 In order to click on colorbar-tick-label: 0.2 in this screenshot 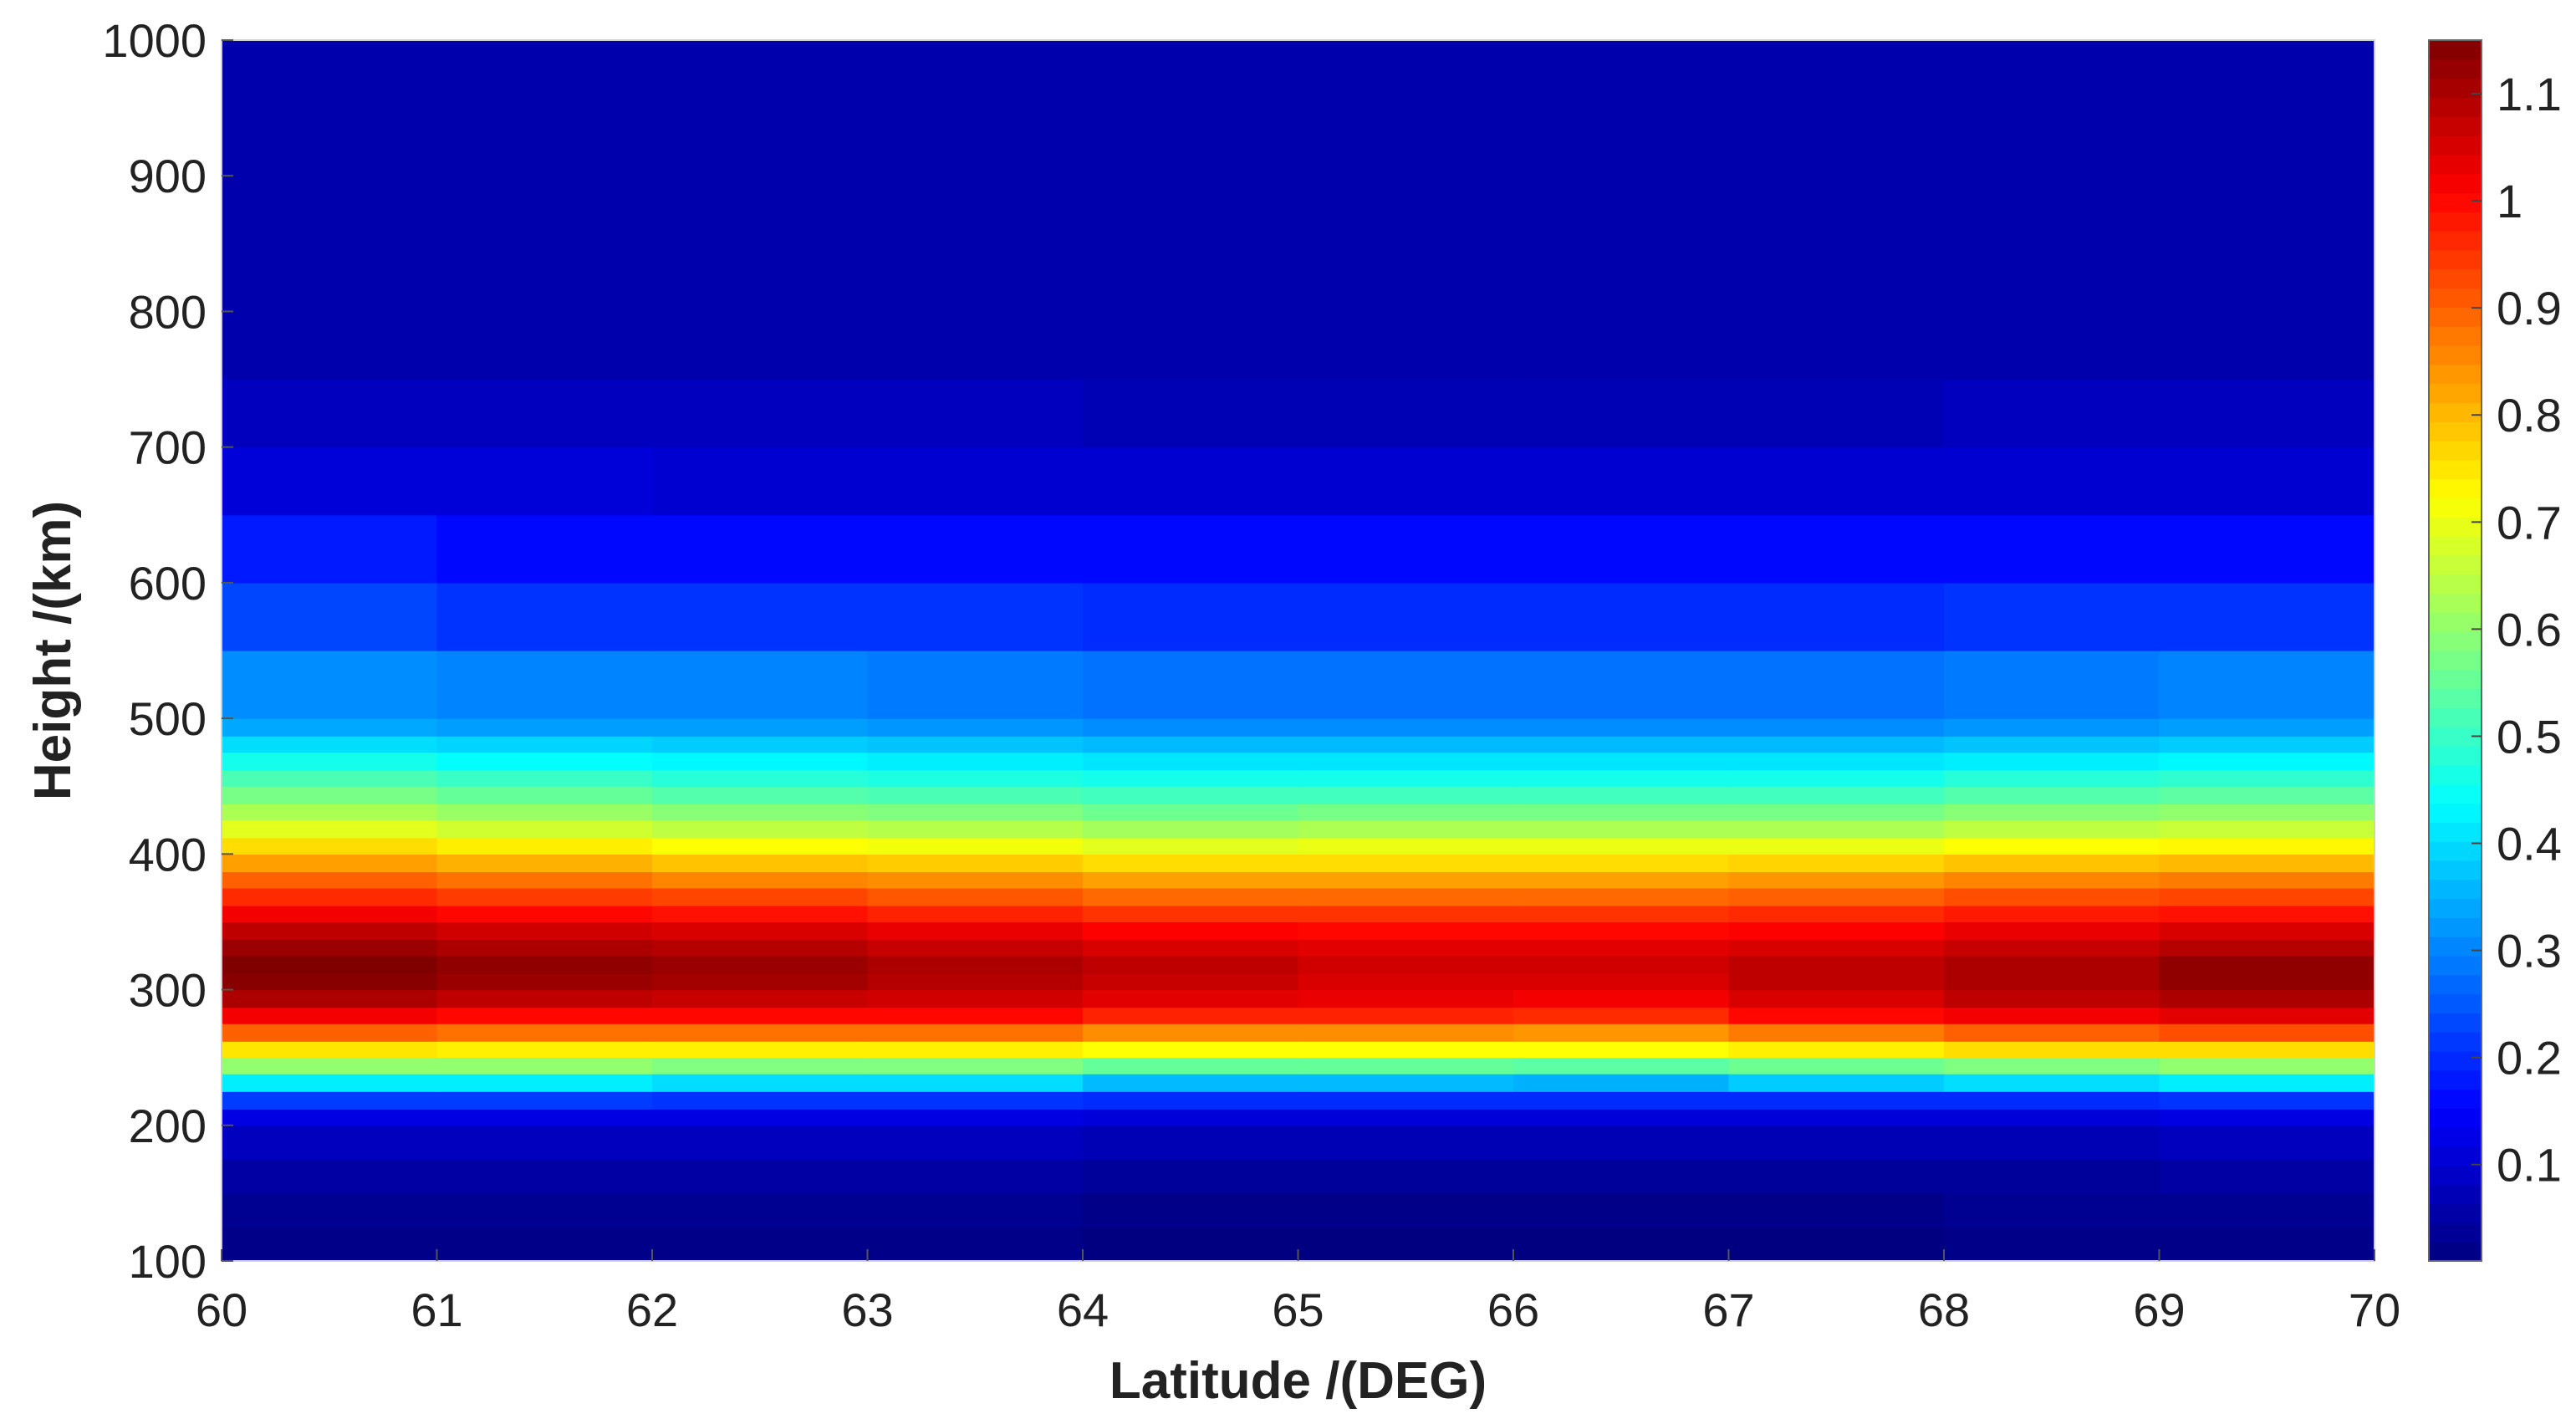, I will do `click(2530, 1058)`.